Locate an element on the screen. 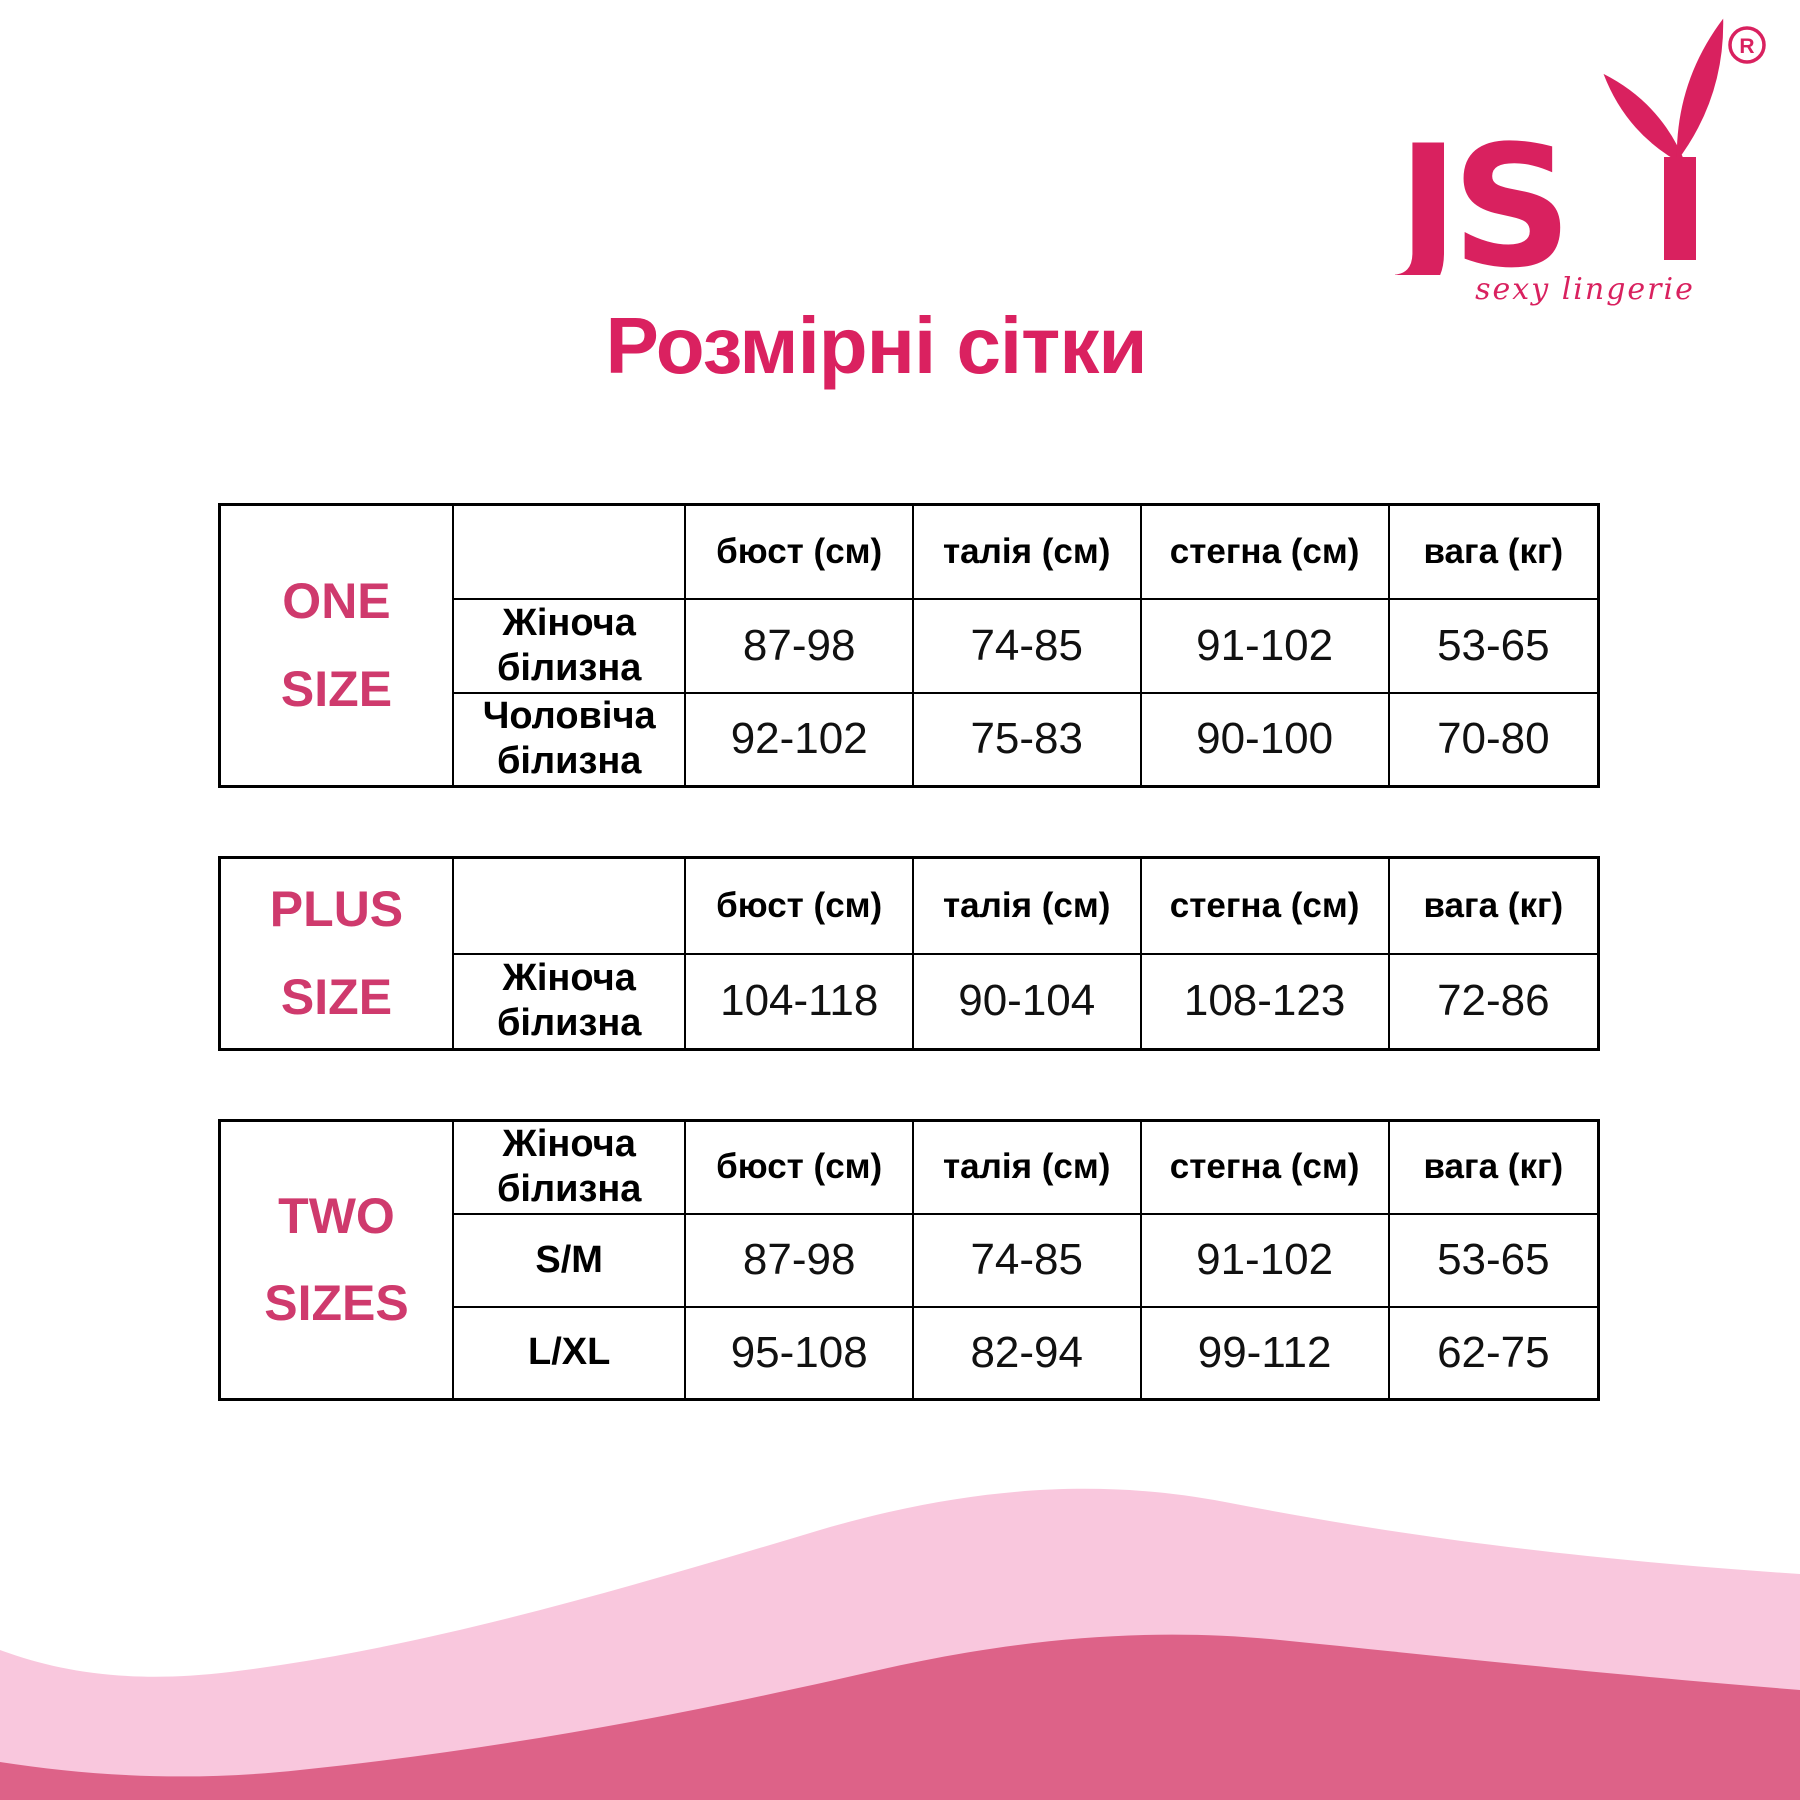 Image resolution: width=1800 pixels, height=1800 pixels. table-row: L/XL 95-108 82-94 99-112 62-75 is located at coordinates (910, 1353).